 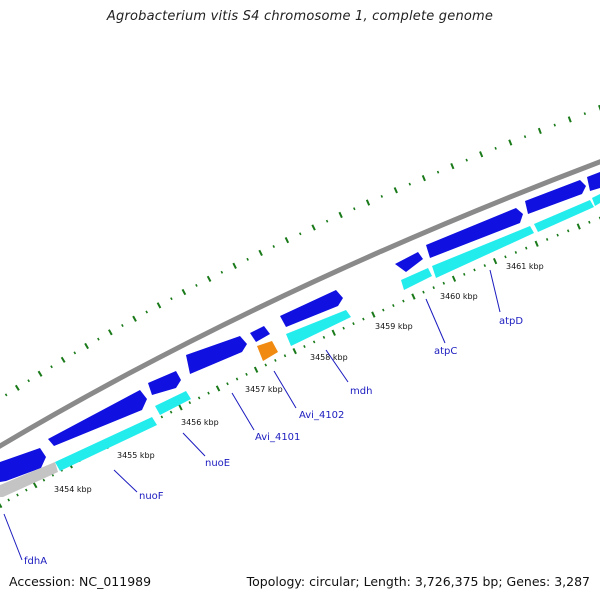 I want to click on gene-label-avi-4101: Avi_4101, so click(x=277, y=437).